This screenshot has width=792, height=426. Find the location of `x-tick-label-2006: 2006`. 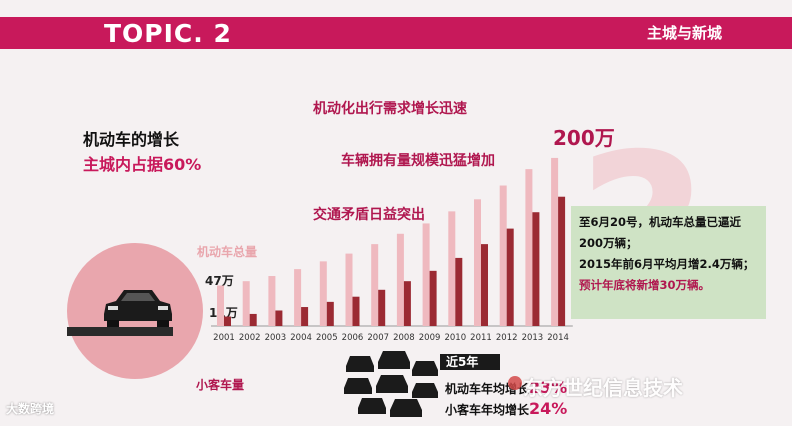

x-tick-label-2006: 2006 is located at coordinates (353, 338).